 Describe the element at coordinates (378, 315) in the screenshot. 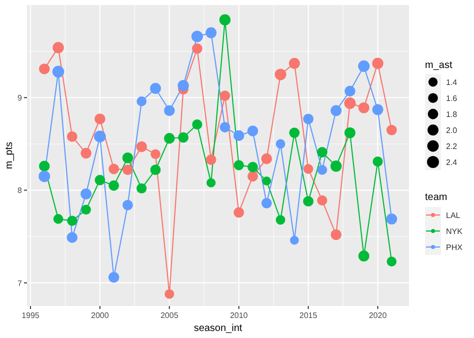

I see `x-tick-label: 2020` at that location.